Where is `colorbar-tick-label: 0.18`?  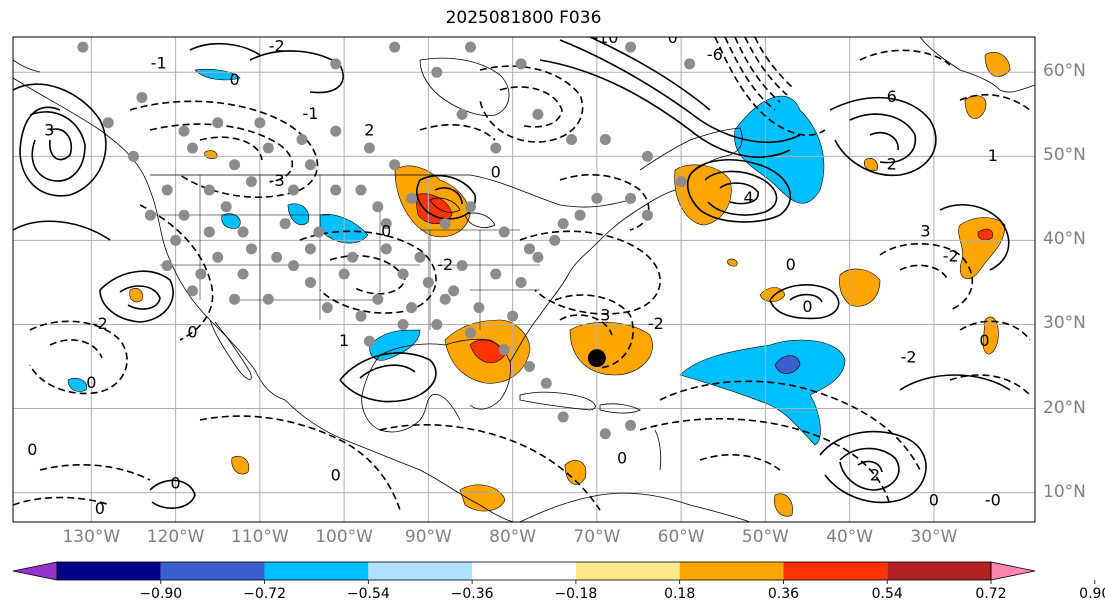 colorbar-tick-label: 0.18 is located at coordinates (680, 594).